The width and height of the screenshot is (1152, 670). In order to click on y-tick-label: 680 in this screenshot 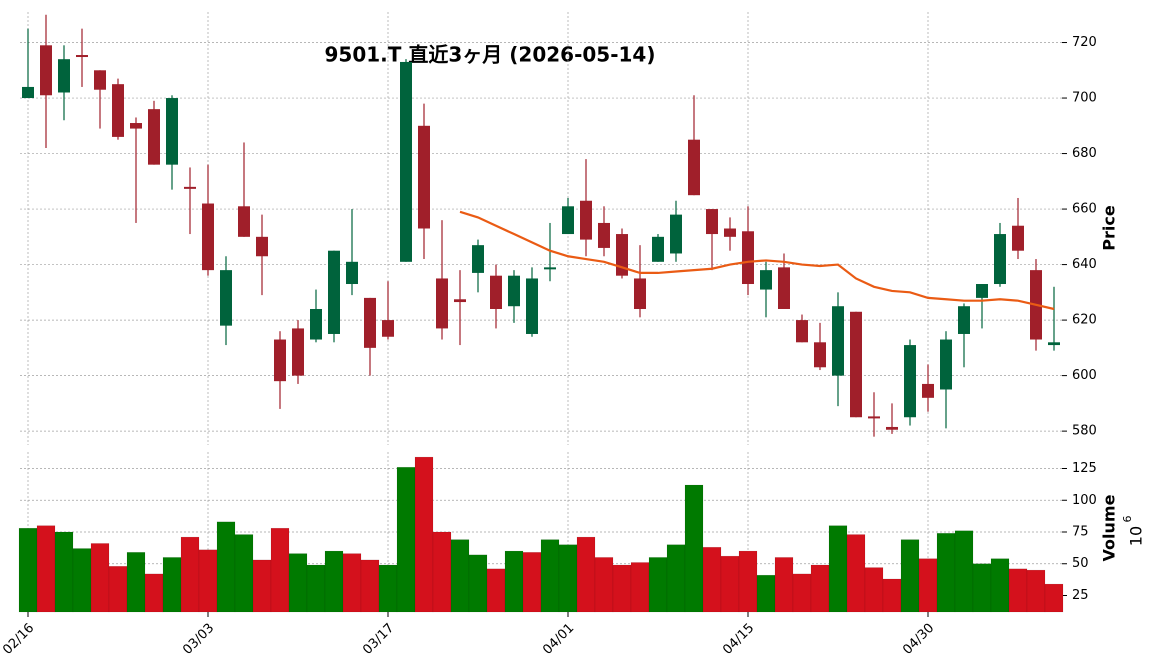, I will do `click(1084, 153)`.